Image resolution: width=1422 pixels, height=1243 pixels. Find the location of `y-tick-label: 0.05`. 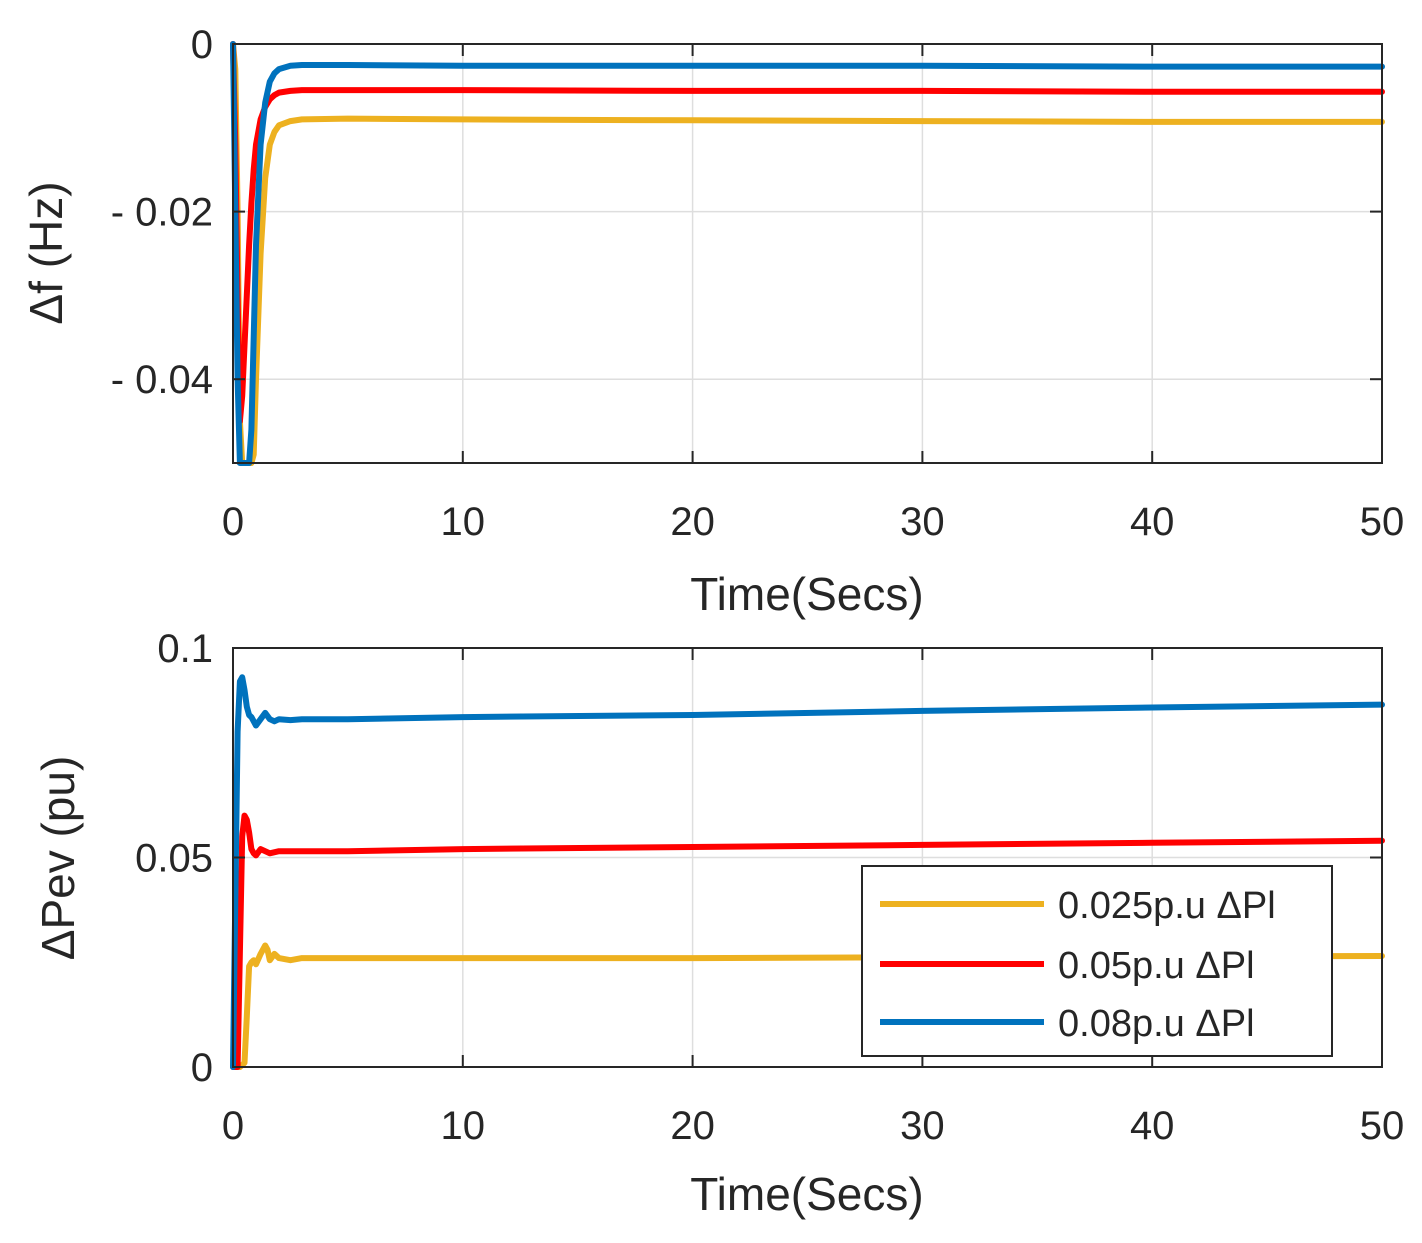

y-tick-label: 0.05 is located at coordinates (174, 859).